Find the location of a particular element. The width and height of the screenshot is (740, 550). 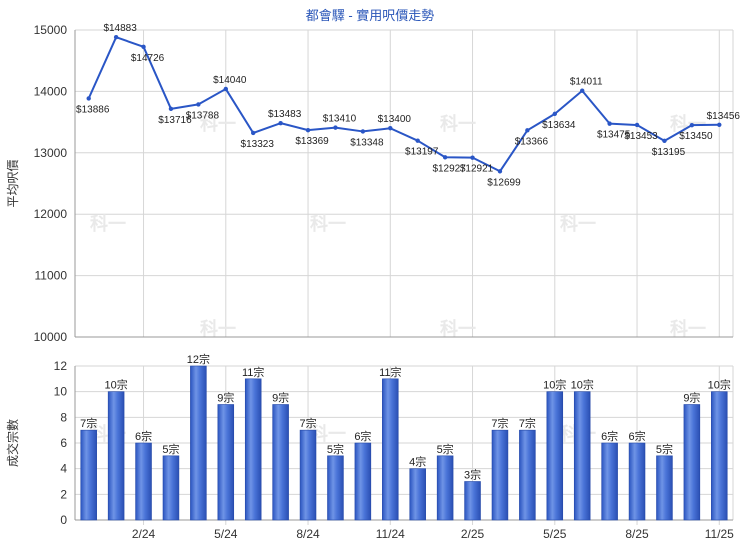

volume-bar-label: 12宗 is located at coordinates (198, 359).